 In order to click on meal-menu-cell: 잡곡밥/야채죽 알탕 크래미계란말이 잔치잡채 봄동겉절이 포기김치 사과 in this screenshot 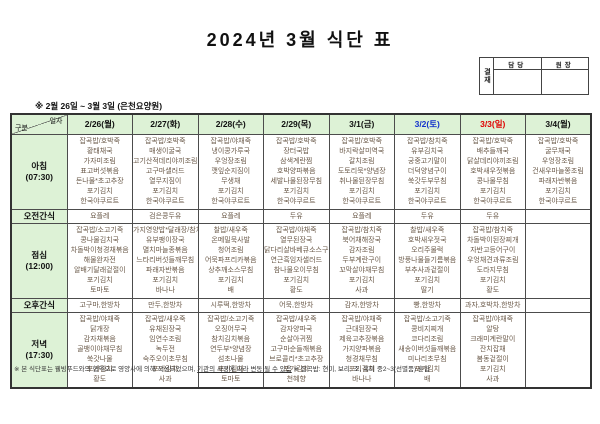, I will do `click(492, 349)`.